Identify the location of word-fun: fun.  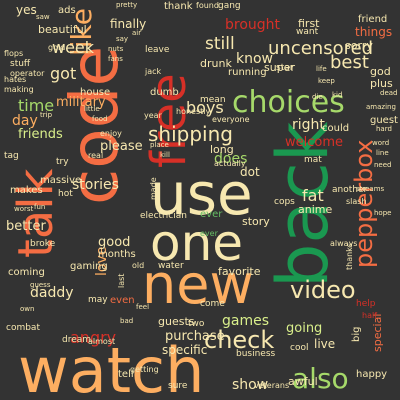
(40, 207).